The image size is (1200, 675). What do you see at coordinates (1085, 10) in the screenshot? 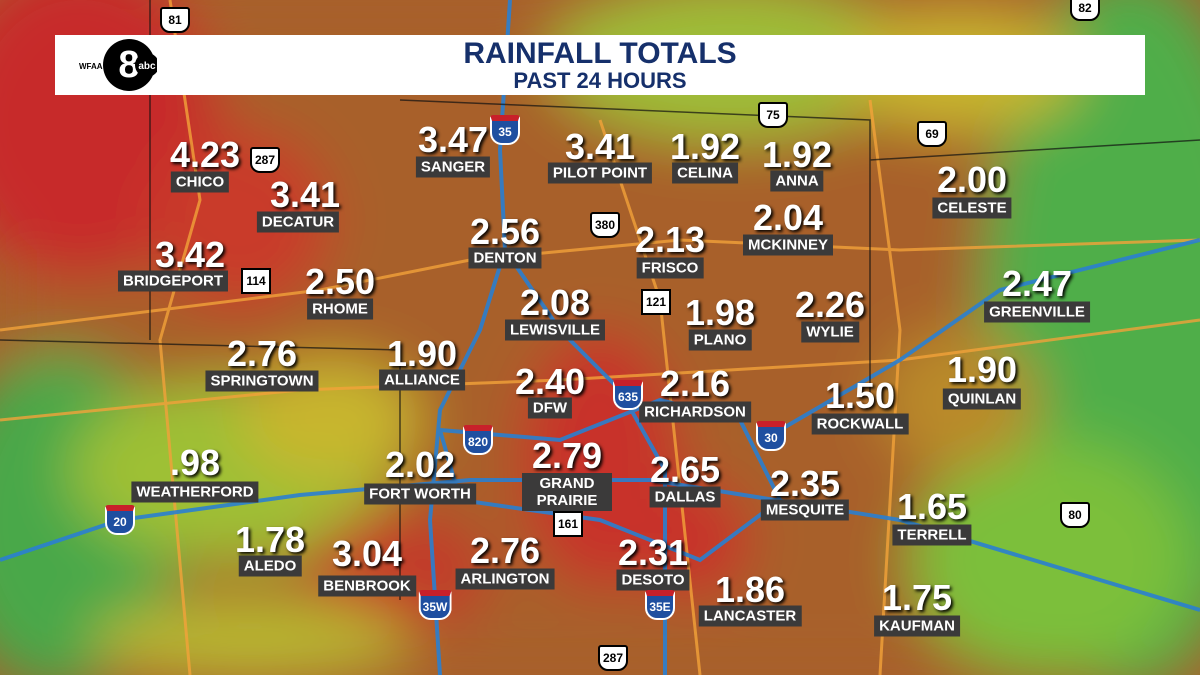
I see `highway-shield: 82` at bounding box center [1085, 10].